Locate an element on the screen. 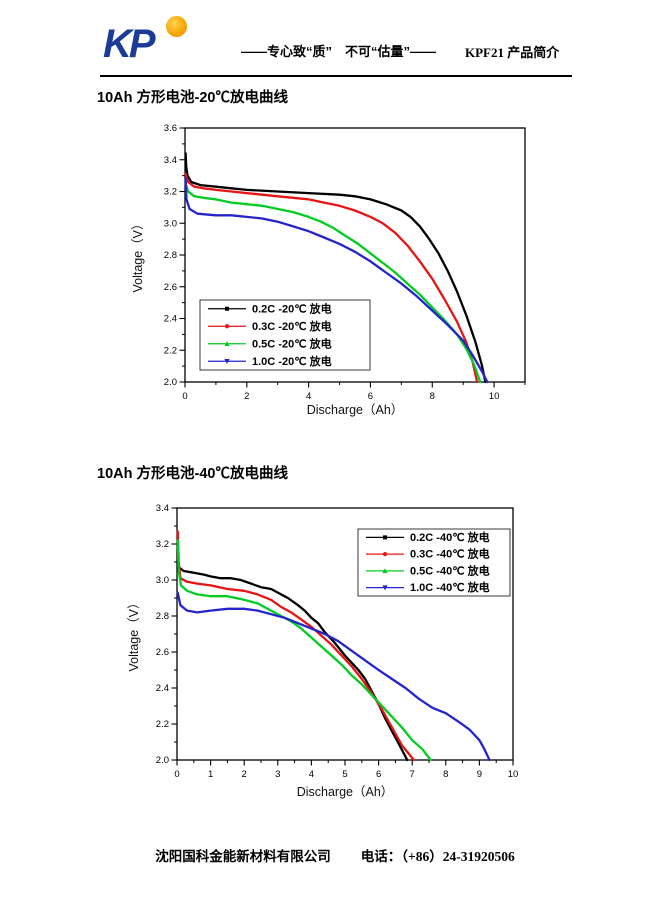  svg-text: 5 is located at coordinates (344, 774).